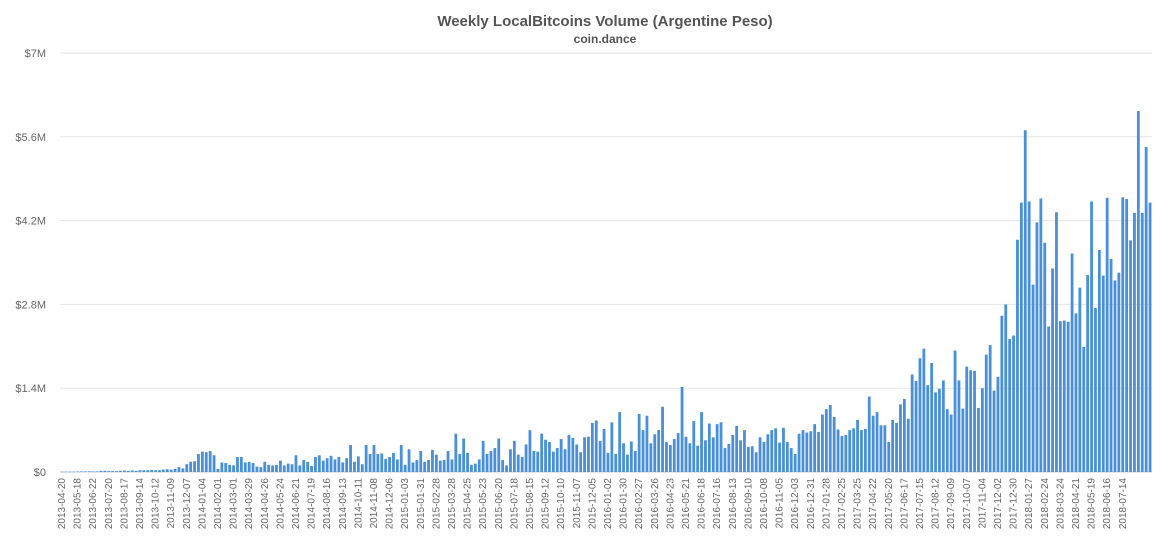  What do you see at coordinates (156, 504) in the screenshot?
I see `x-tick-label: 2013-10-12` at bounding box center [156, 504].